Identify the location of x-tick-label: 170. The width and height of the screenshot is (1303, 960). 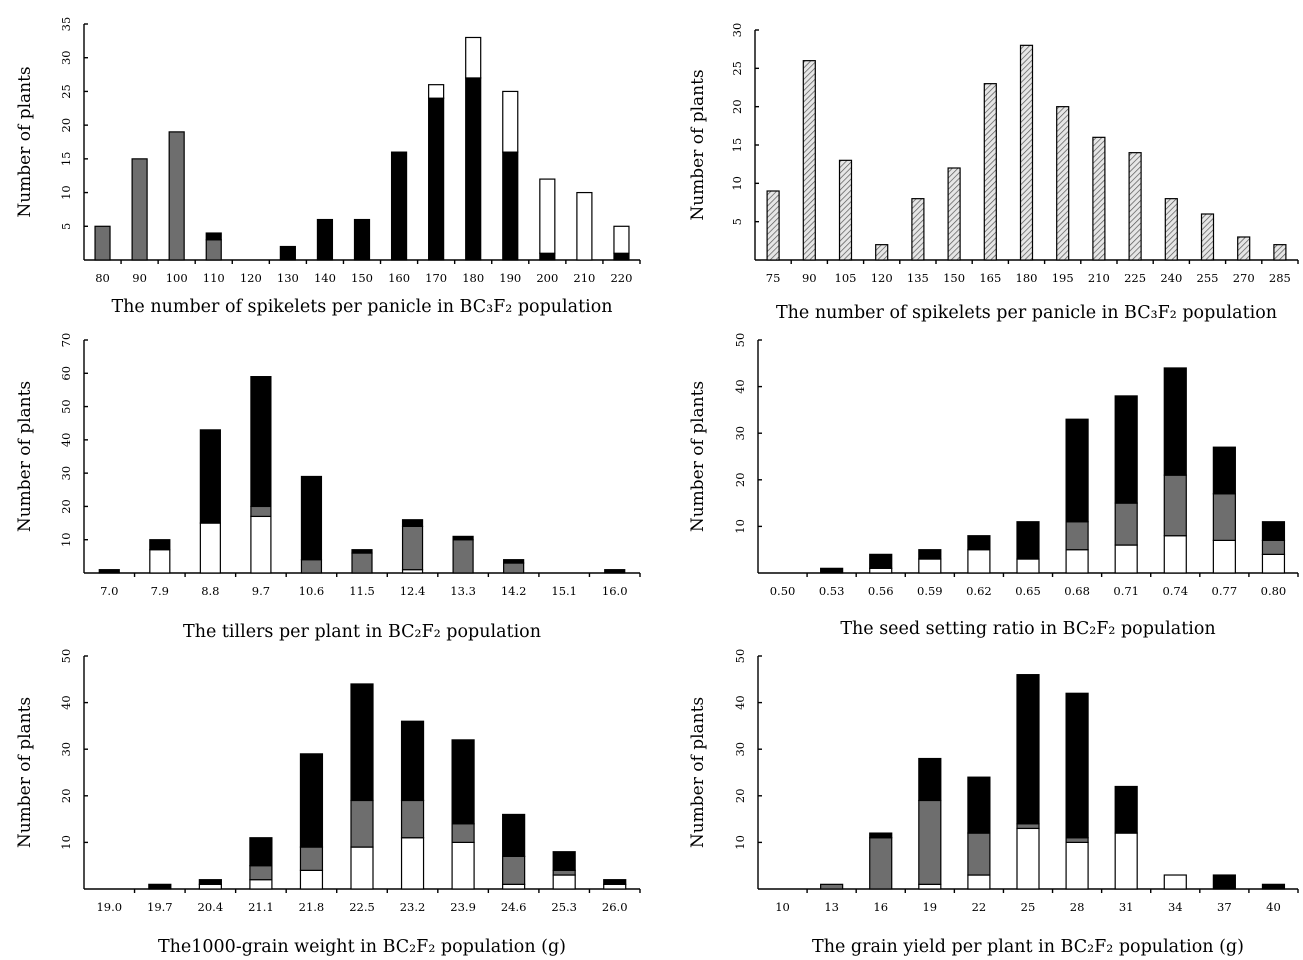
(436, 278).